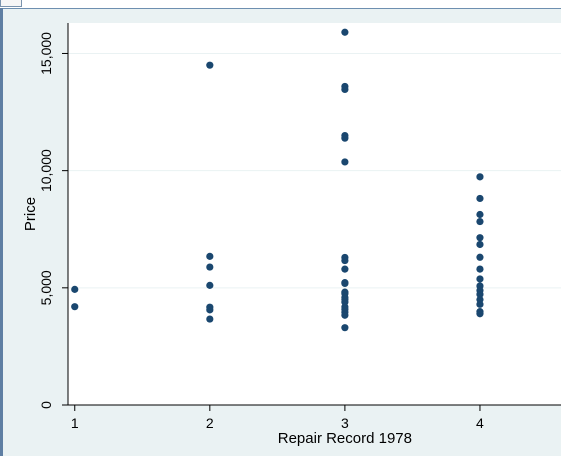 The height and width of the screenshot is (456, 561). I want to click on window-left-frame, so click(1, 232).